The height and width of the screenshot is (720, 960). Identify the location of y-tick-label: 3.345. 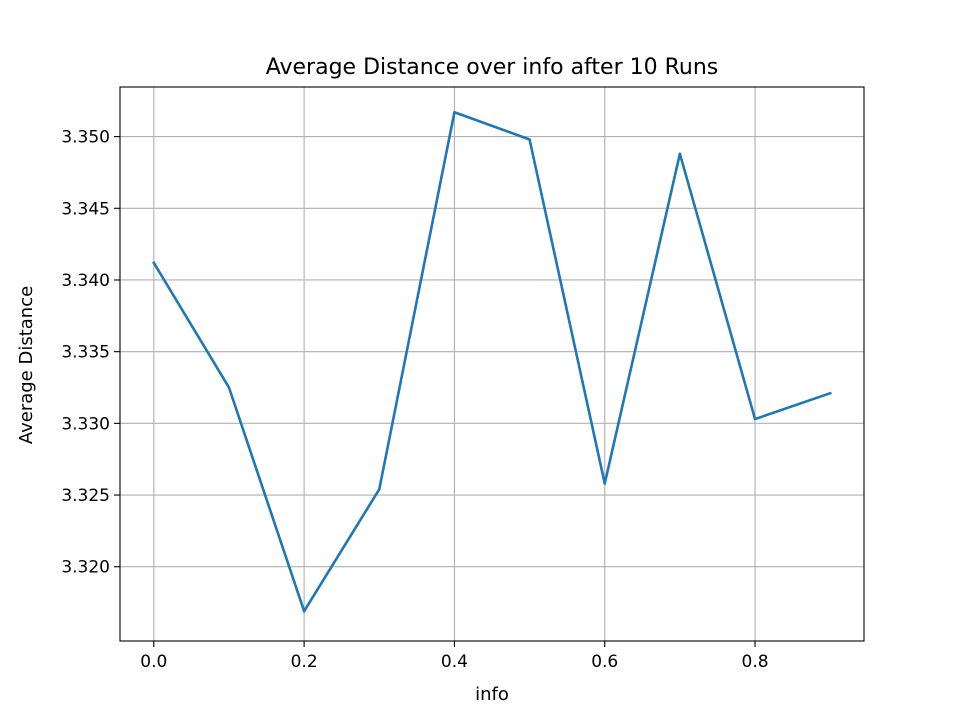
(85, 209).